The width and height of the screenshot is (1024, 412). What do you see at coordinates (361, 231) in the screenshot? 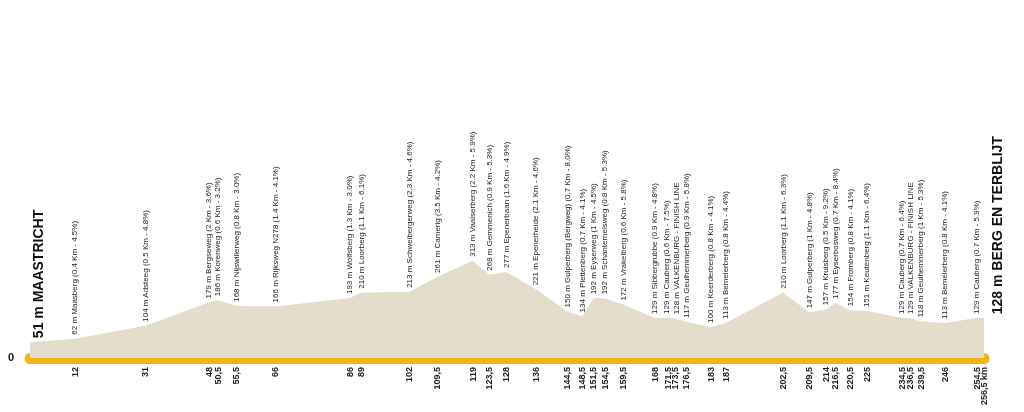
I see `data-label: 210 m Loorberg (1.1 Km - 6.1%)` at bounding box center [361, 231].